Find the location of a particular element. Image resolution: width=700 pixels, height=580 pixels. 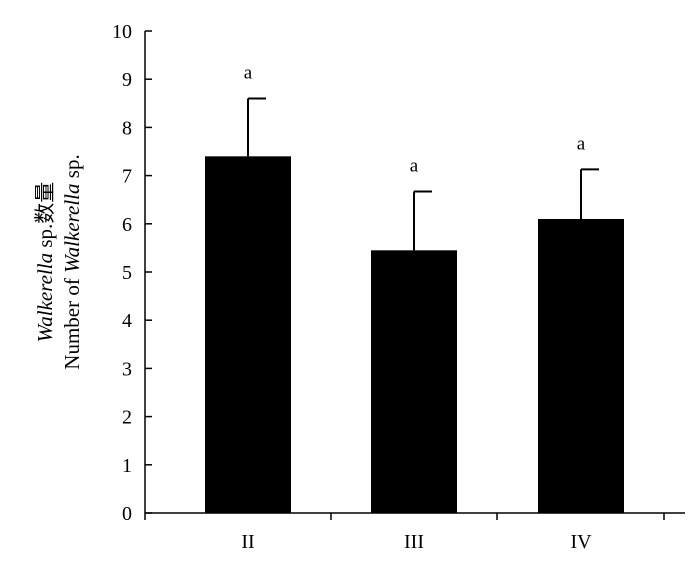

y-axis-title-line-2: Number of Walkerella sp. is located at coordinates (72, 261).